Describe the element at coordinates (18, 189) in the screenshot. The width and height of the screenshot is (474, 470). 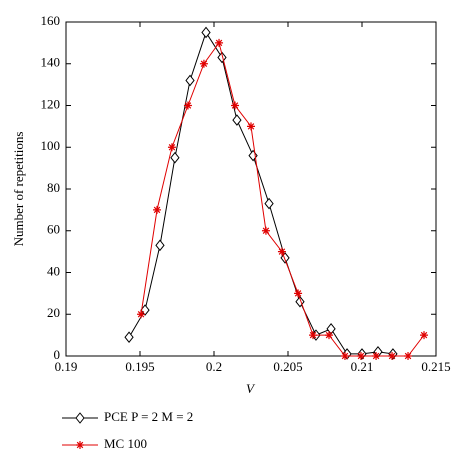
I see `y-axis-label: Number of repetitions` at that location.